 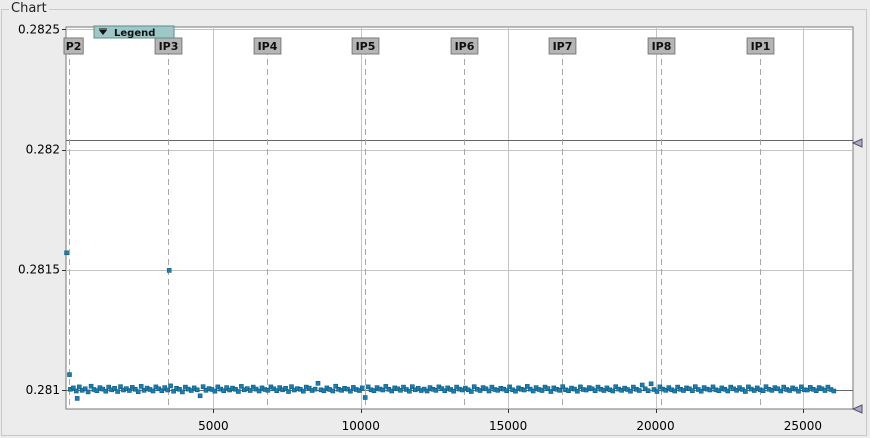 I want to click on marker-label: IP8, so click(x=662, y=46).